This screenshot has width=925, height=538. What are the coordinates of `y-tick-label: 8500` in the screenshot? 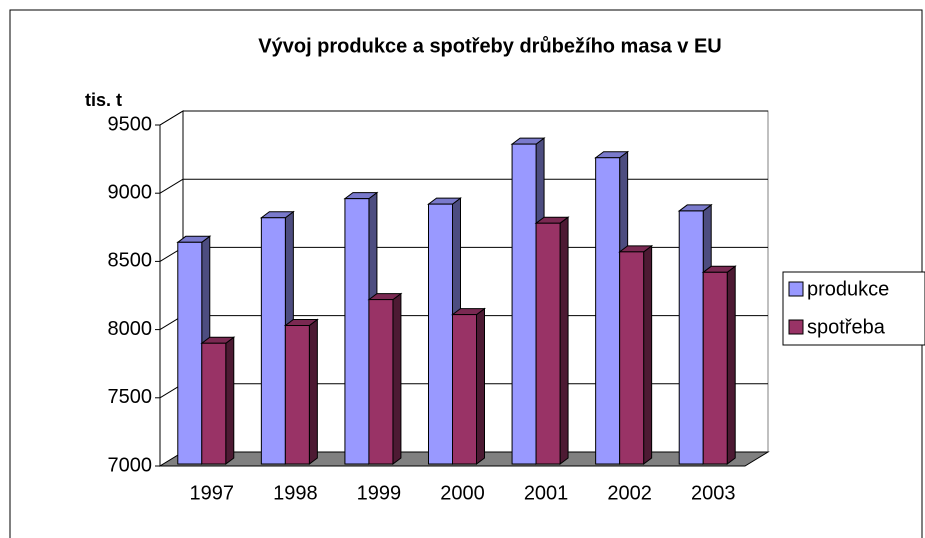 It's located at (130, 261).